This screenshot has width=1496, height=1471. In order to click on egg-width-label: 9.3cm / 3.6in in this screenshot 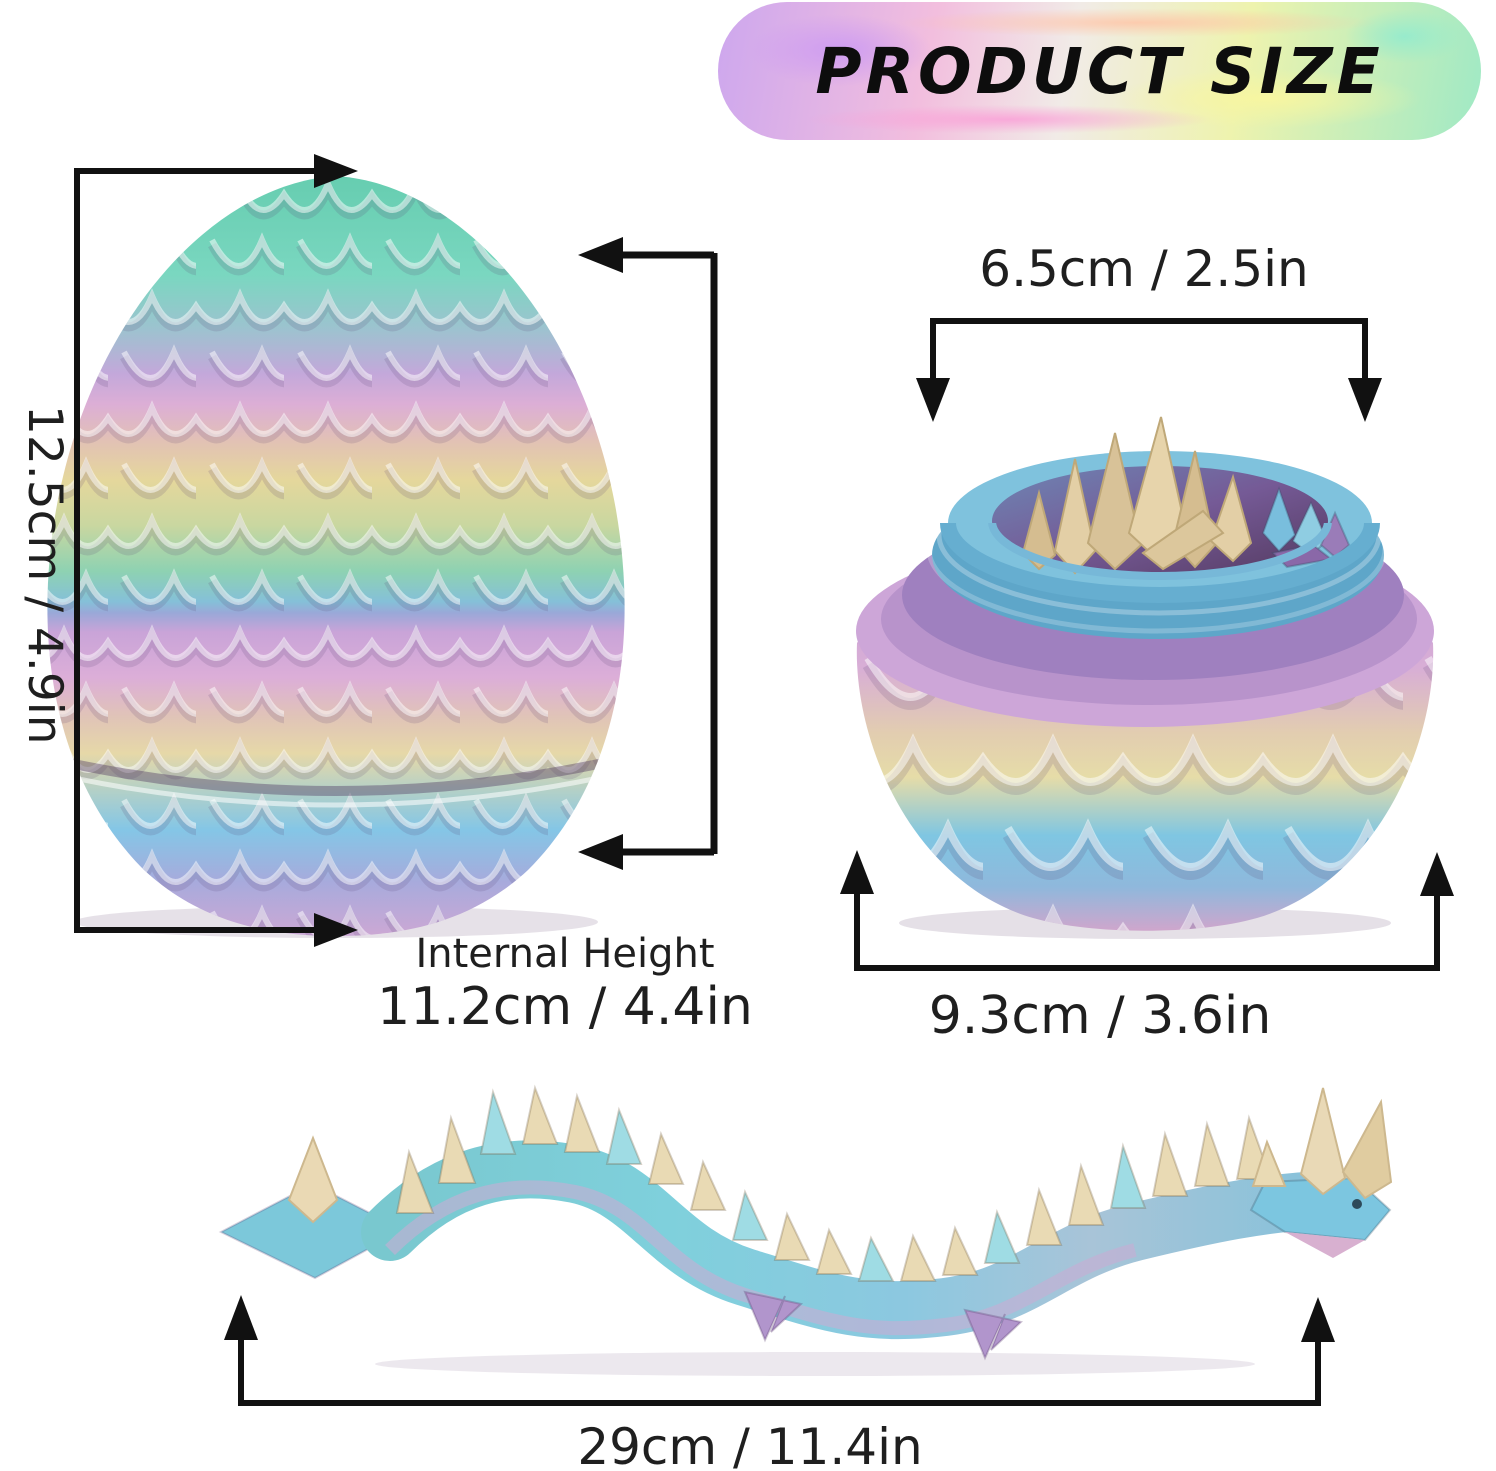, I will do `click(1100, 1016)`.